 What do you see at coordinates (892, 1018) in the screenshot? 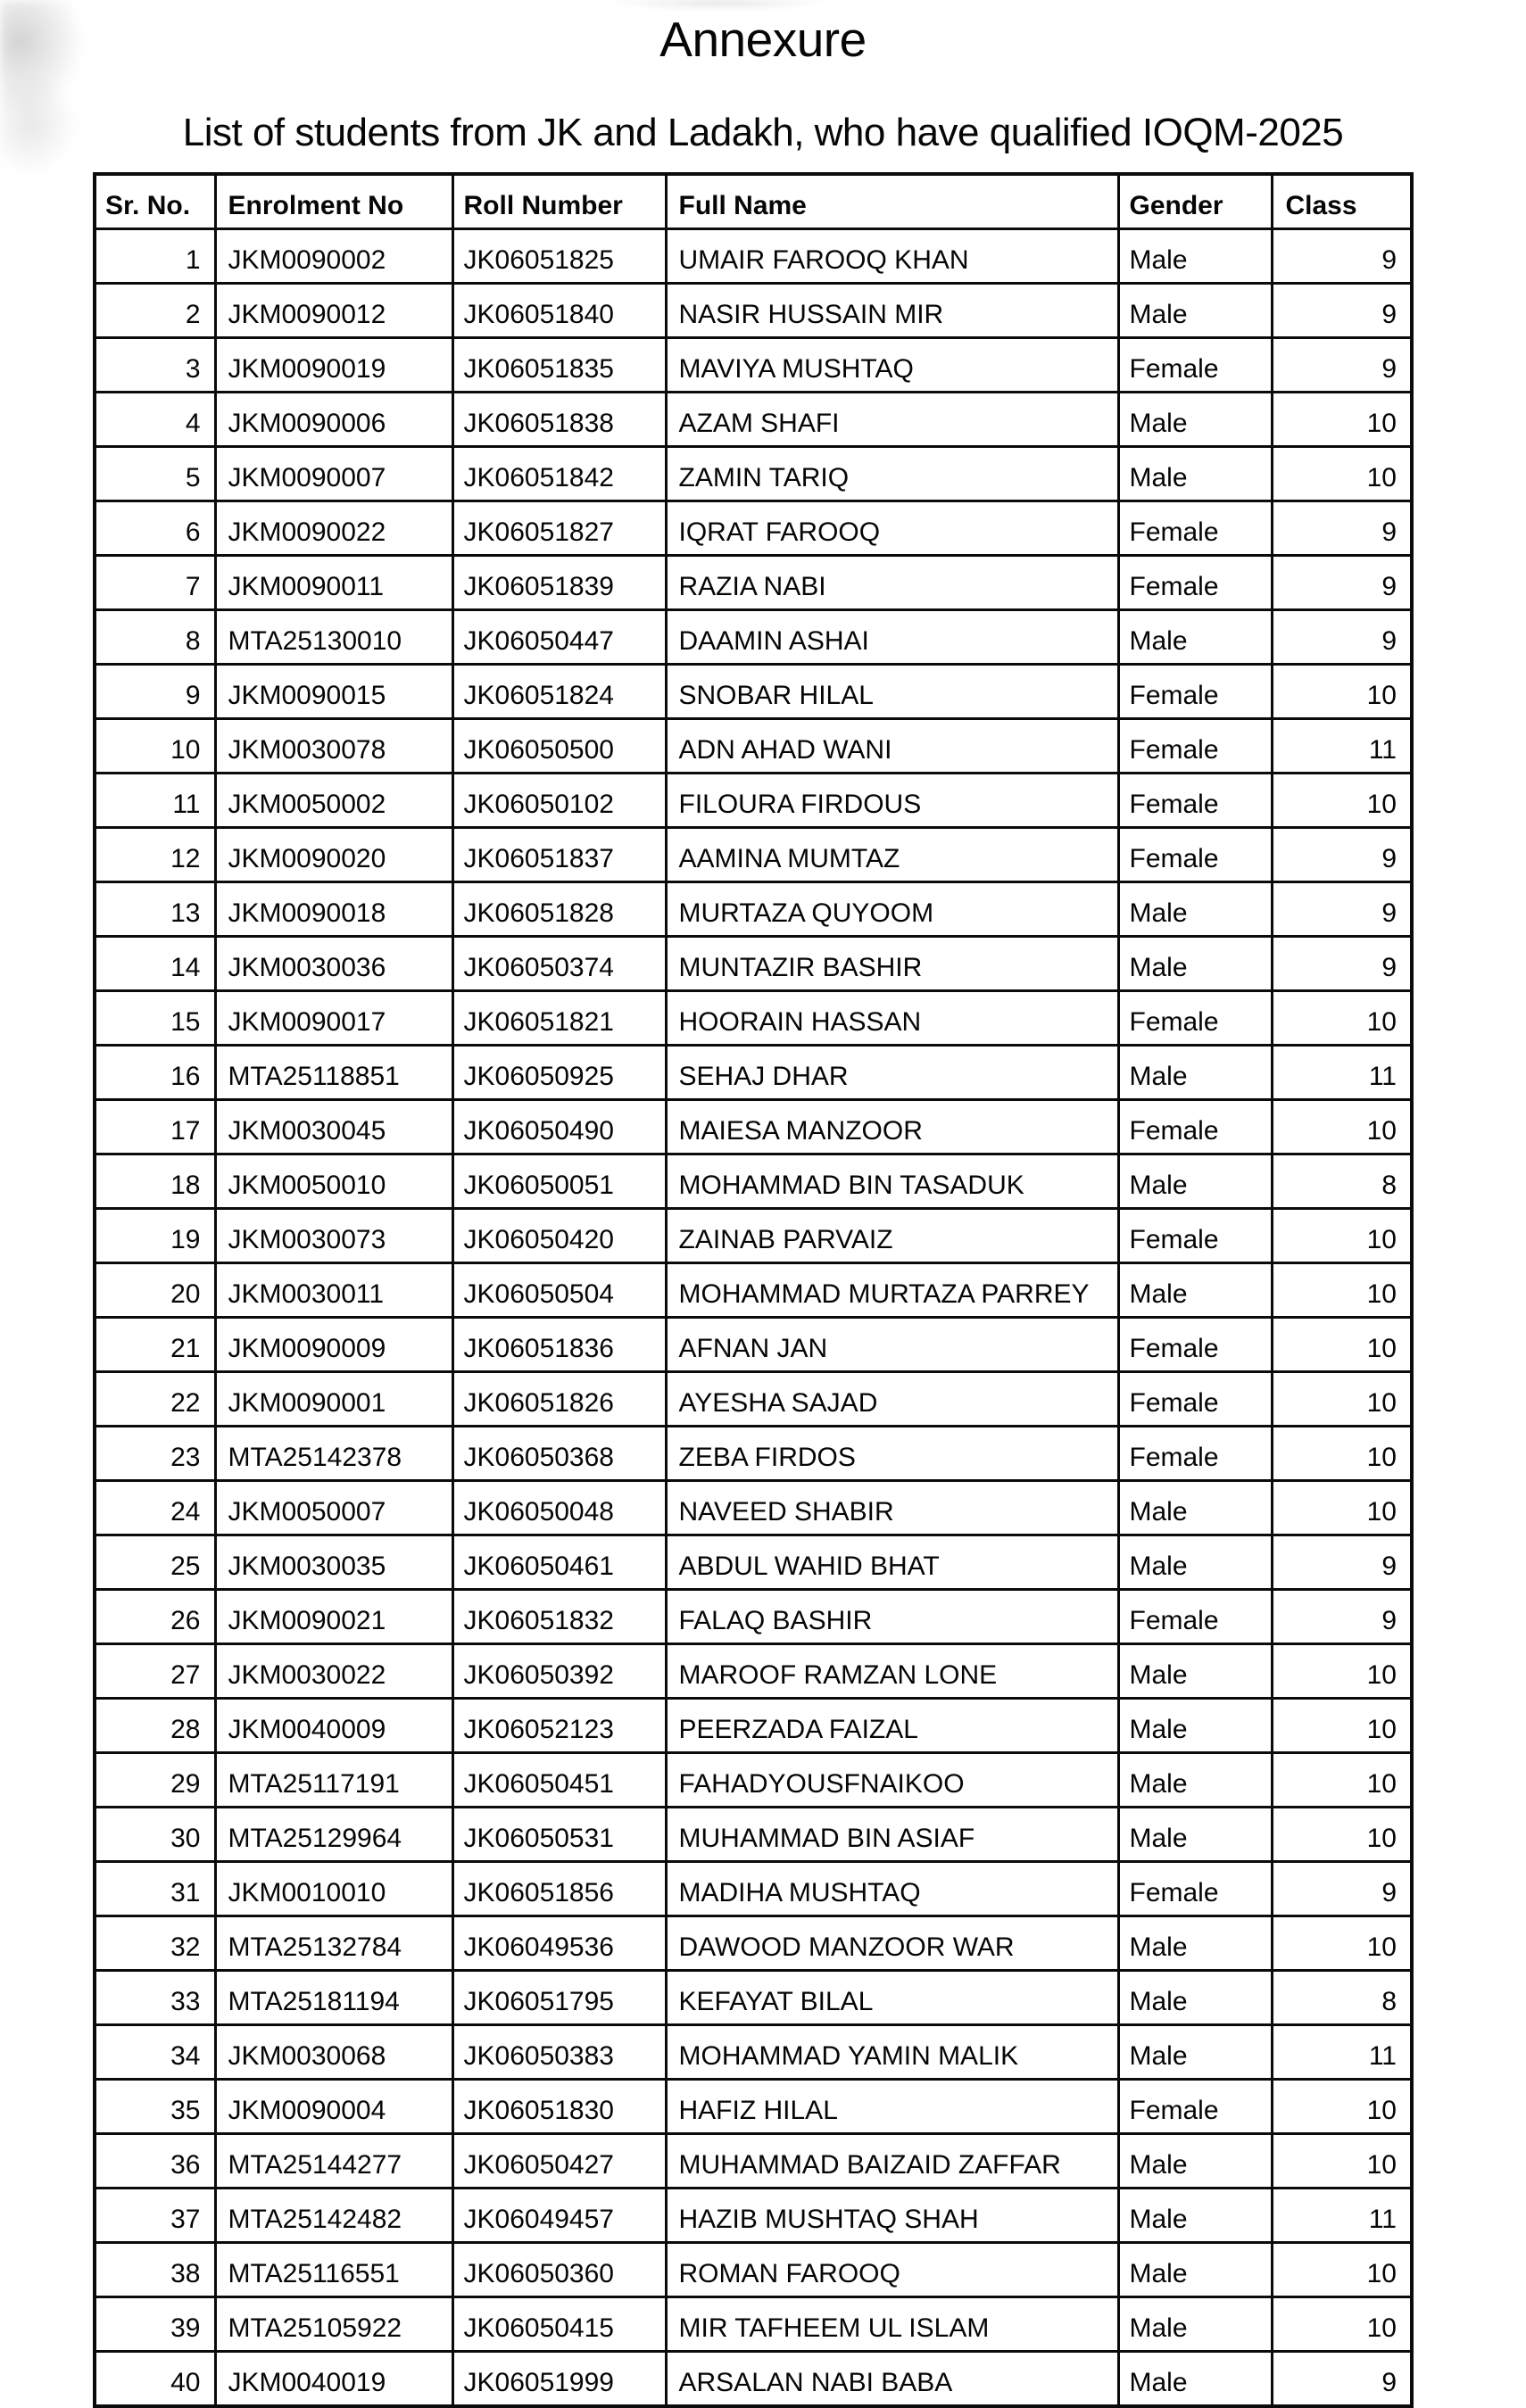
I see `cell-name: HOORAIN HASSAN` at bounding box center [892, 1018].